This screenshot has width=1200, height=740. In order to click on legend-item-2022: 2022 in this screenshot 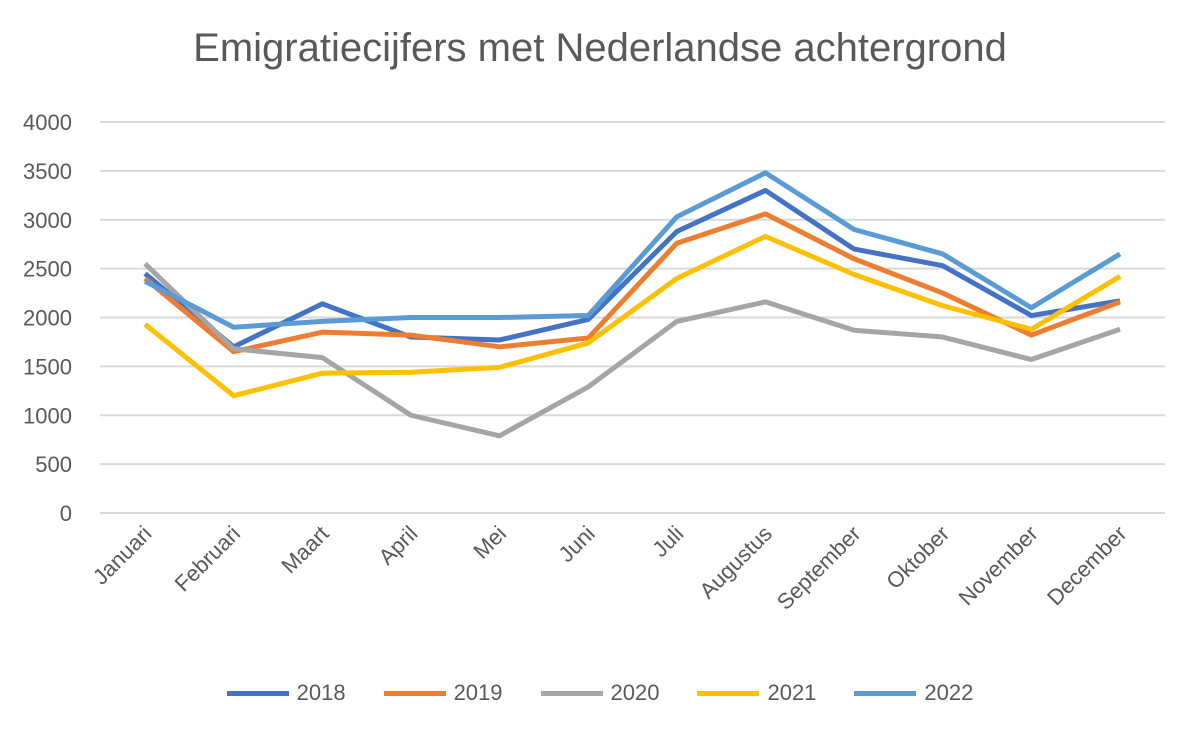, I will do `click(913, 693)`.